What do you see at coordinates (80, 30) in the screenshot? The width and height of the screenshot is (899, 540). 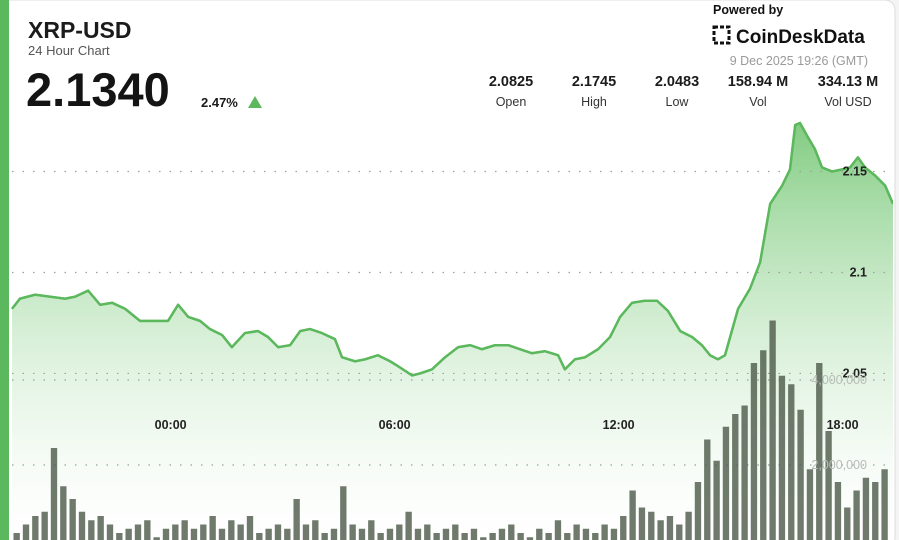 I see `symbol: XRP-USD` at bounding box center [80, 30].